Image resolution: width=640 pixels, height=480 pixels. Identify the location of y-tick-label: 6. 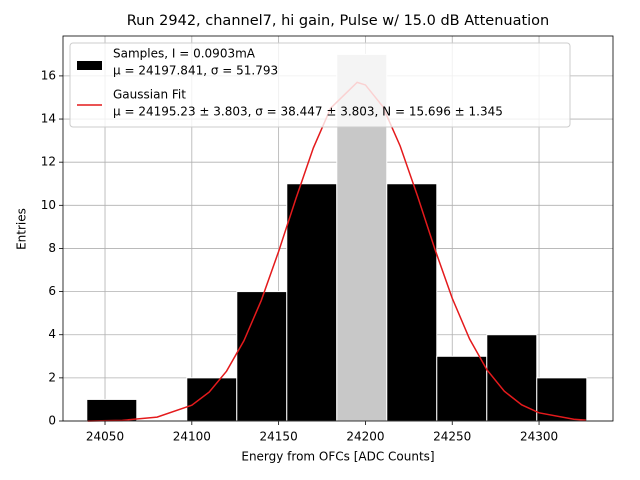
(52, 291).